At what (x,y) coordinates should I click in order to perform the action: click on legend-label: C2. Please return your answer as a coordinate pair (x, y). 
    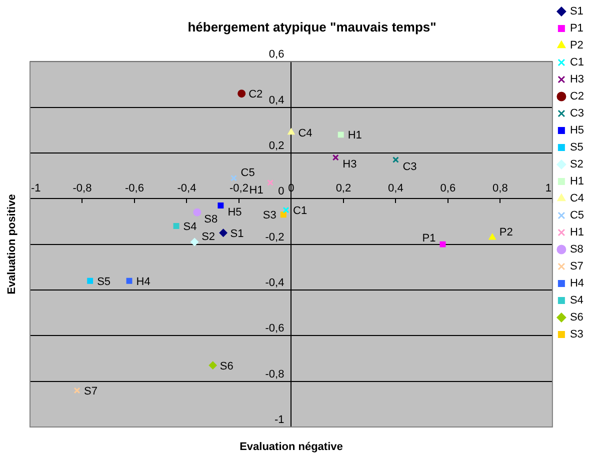
    Looking at the image, I should click on (577, 96).